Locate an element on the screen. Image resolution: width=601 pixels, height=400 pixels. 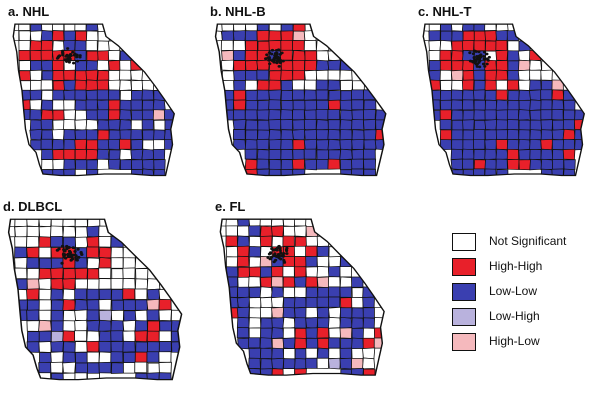
legend-item-low-low: Low-Low is located at coordinates (522, 291).